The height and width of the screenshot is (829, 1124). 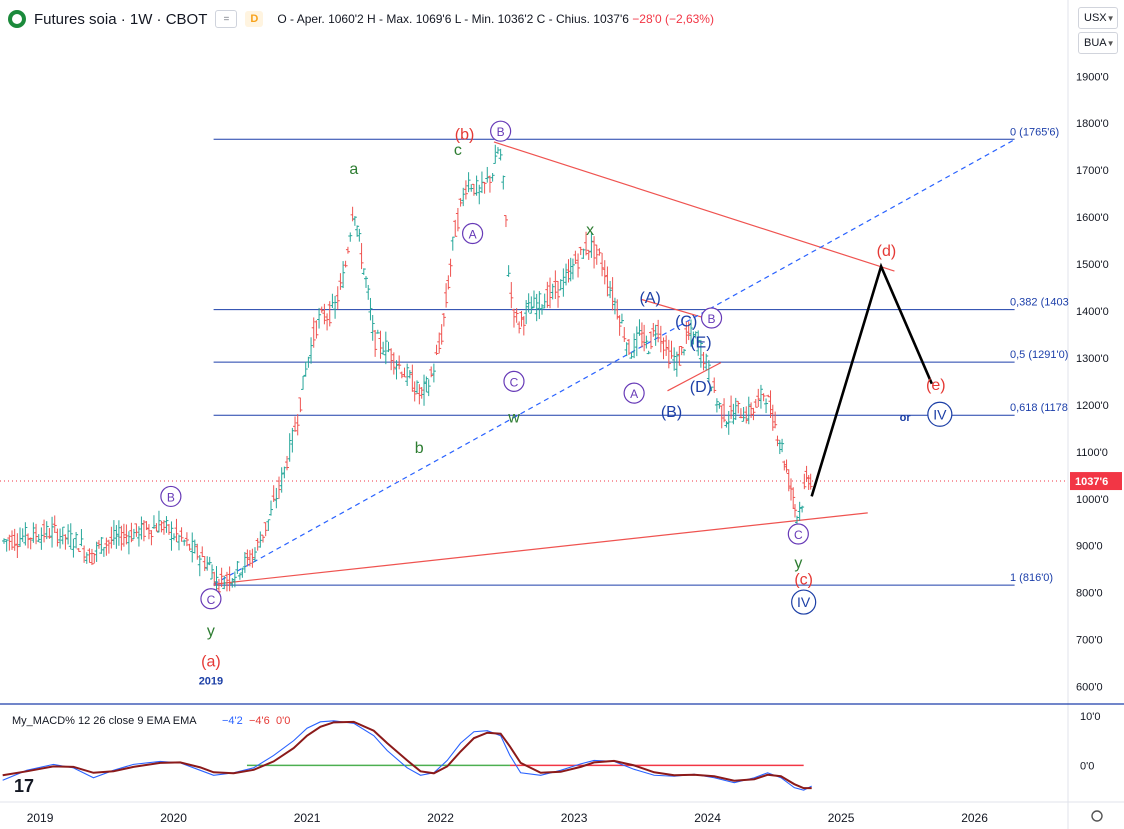 I want to click on wave-label: (b), so click(x=465, y=135).